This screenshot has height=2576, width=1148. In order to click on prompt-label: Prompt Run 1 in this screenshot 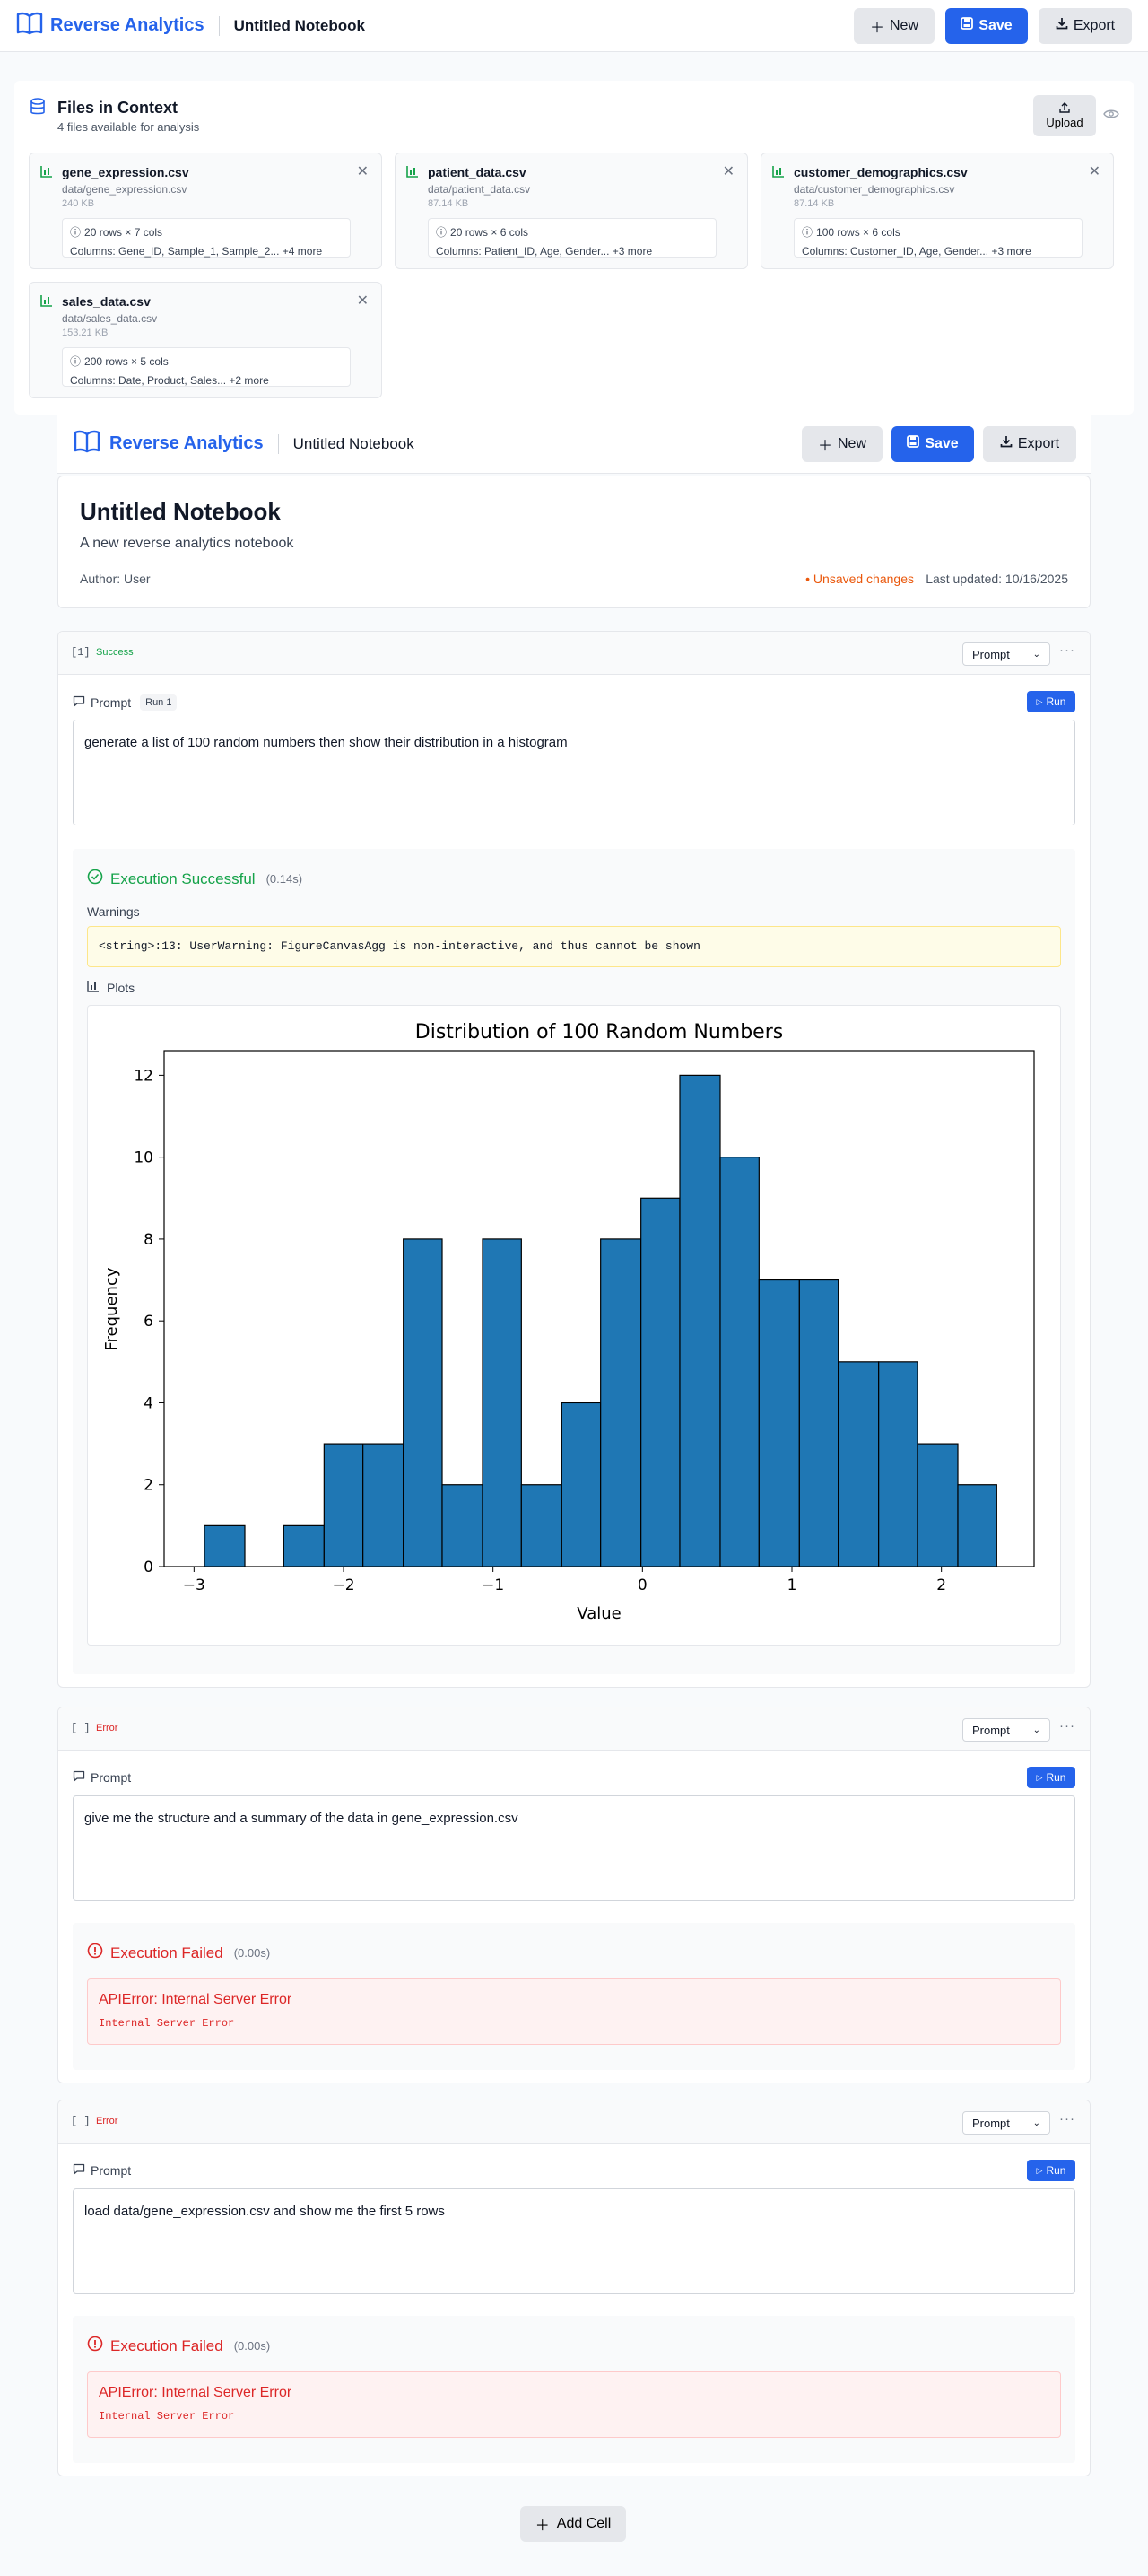, I will do `click(125, 702)`.